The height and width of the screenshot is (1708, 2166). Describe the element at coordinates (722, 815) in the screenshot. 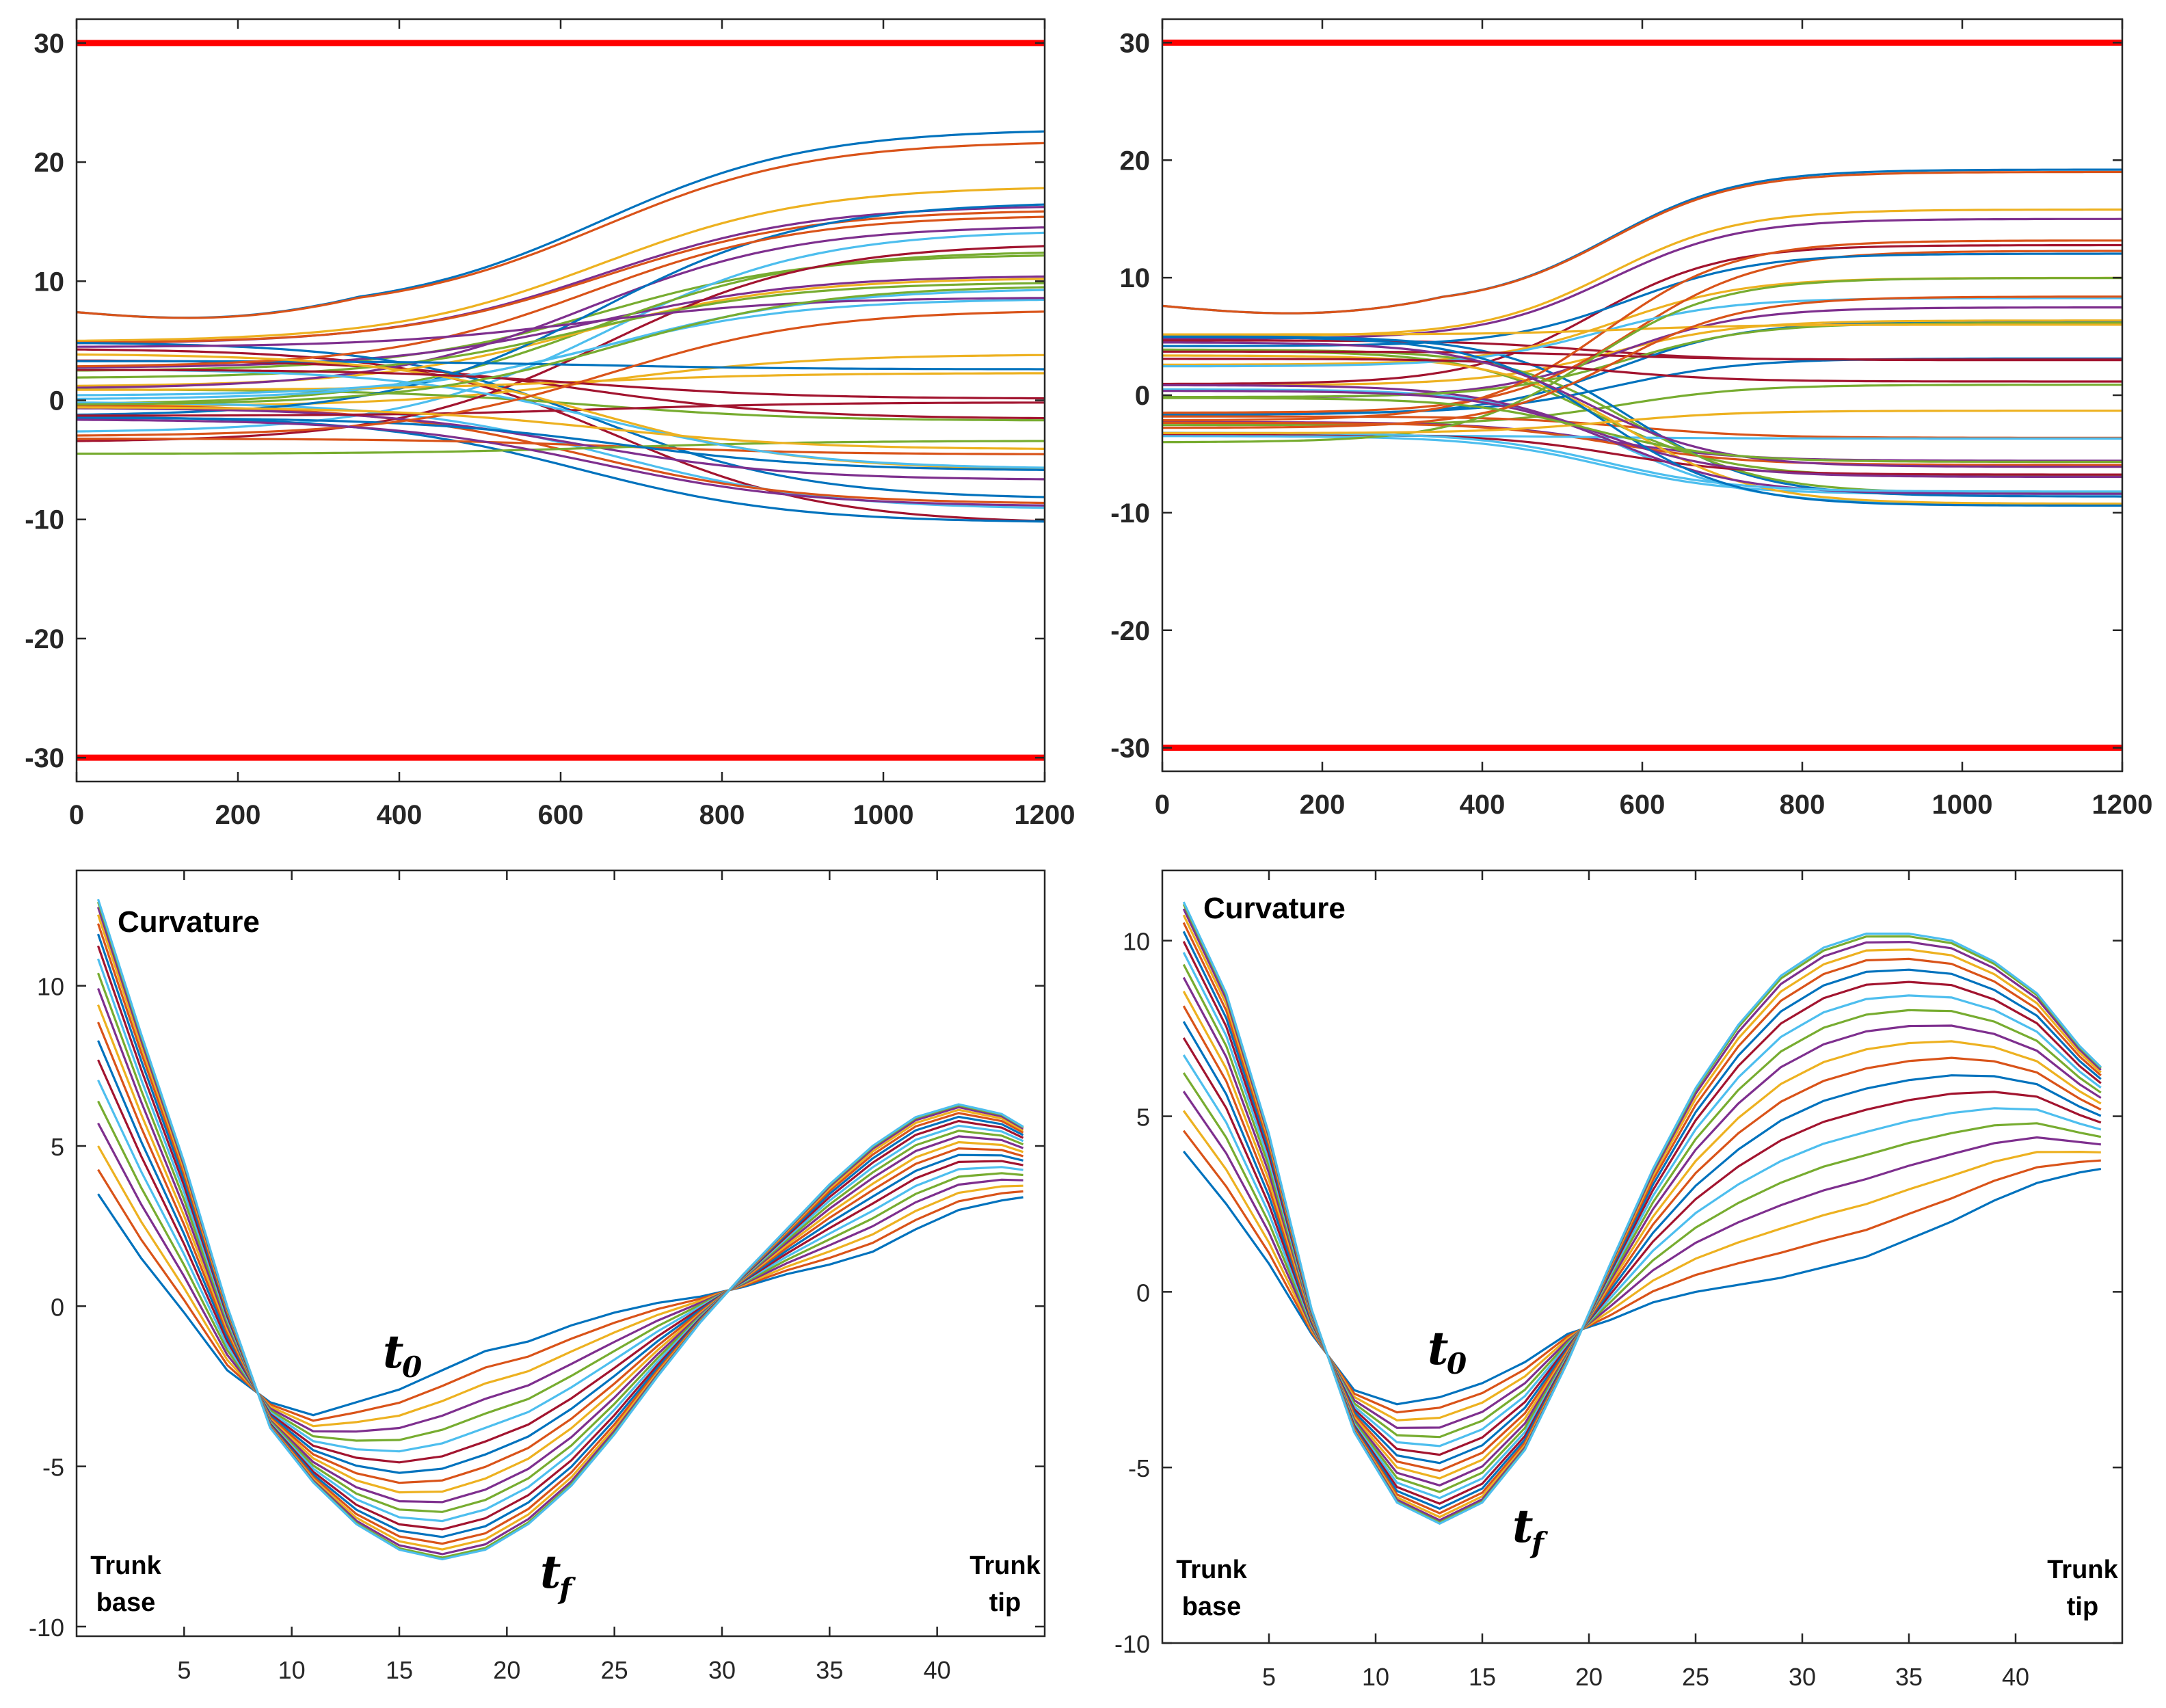

I see `x-tick-label: 800` at that location.